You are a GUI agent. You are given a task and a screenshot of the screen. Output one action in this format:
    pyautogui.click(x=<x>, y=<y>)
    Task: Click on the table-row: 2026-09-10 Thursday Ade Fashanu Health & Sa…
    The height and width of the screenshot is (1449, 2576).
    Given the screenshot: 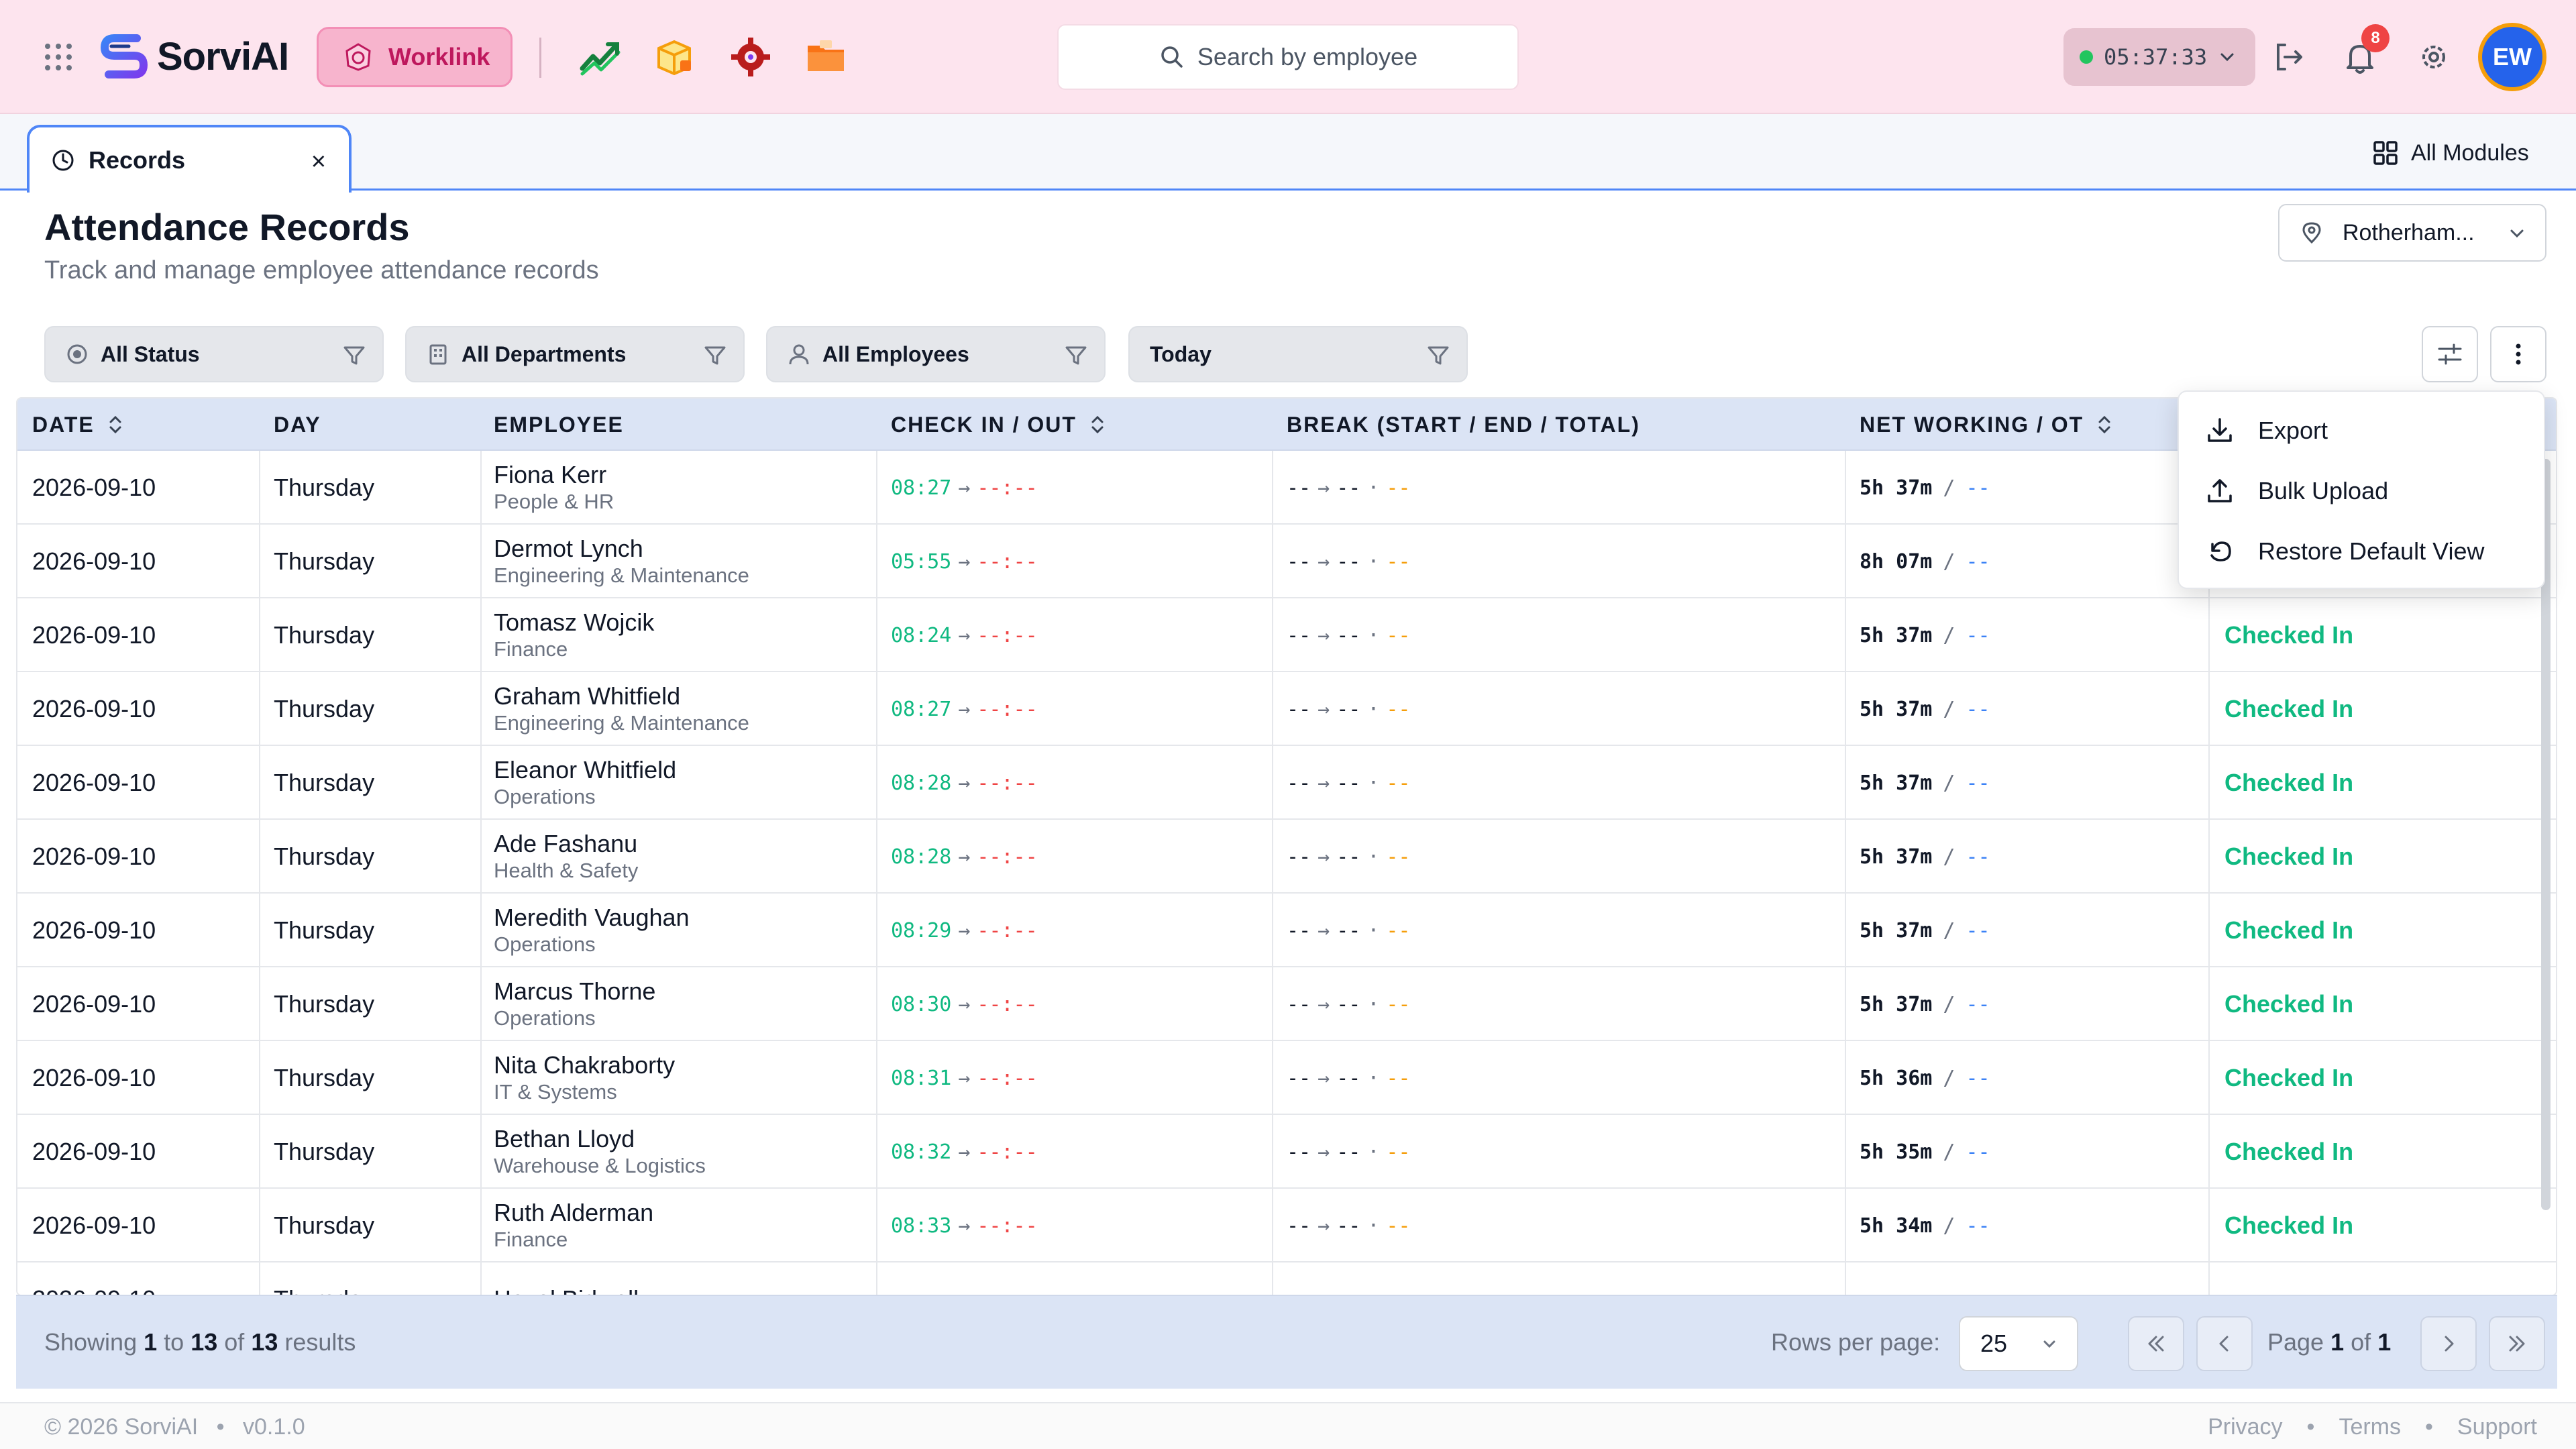 What is the action you would take?
    pyautogui.click(x=1286, y=857)
    